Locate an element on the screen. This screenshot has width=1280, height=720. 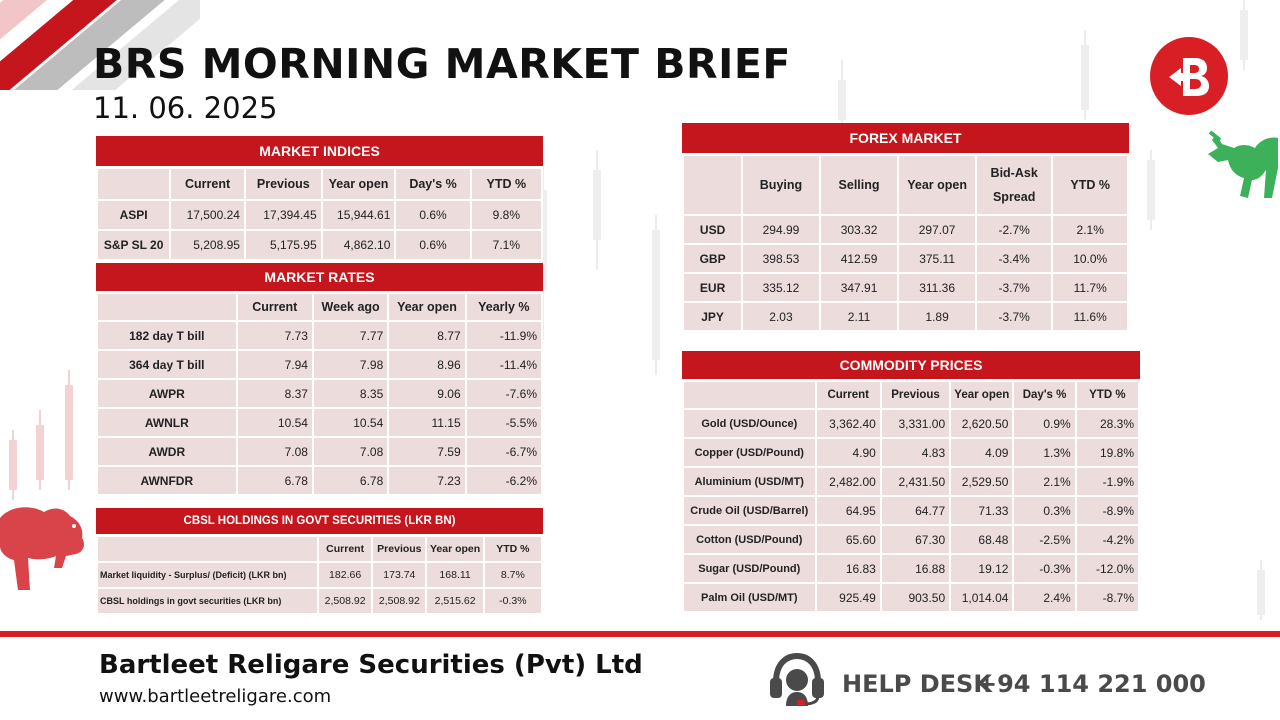
table-row: JPY 2.03 2.11 1.89 -3.7% 11.6% is located at coordinates (905, 316).